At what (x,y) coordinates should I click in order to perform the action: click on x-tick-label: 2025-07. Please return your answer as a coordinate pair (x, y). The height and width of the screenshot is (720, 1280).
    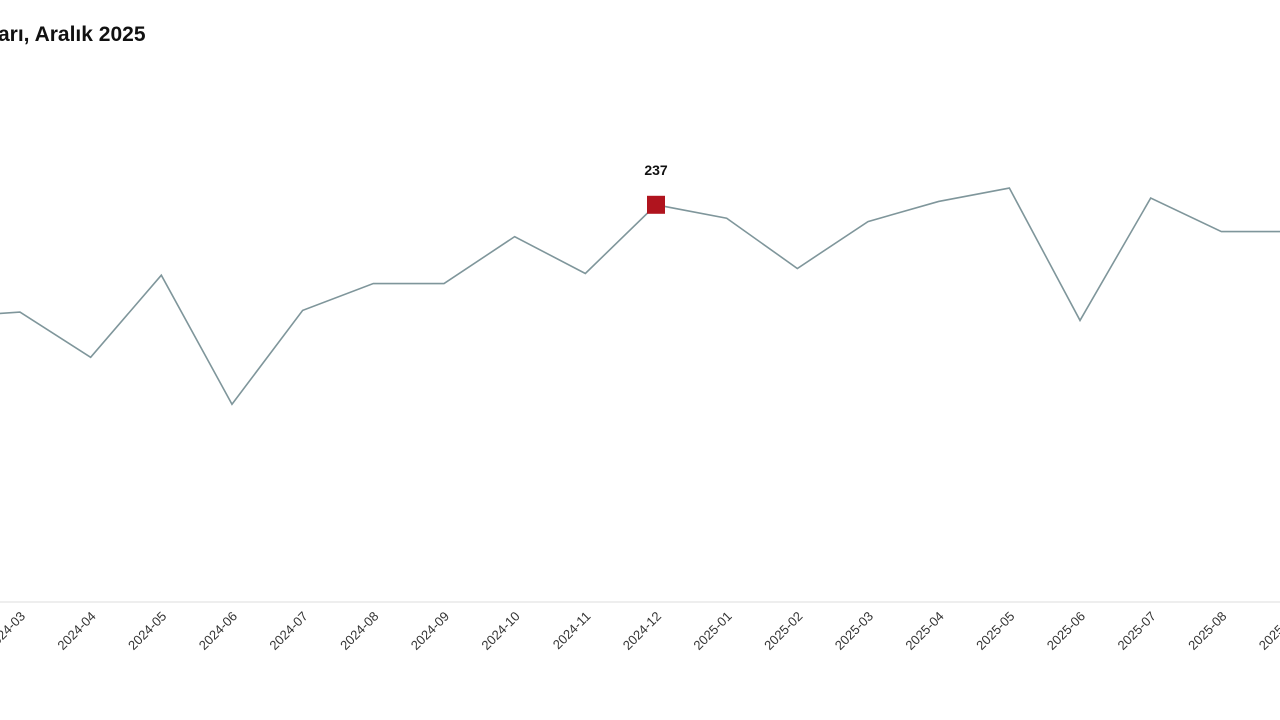
    Looking at the image, I should click on (1136, 631).